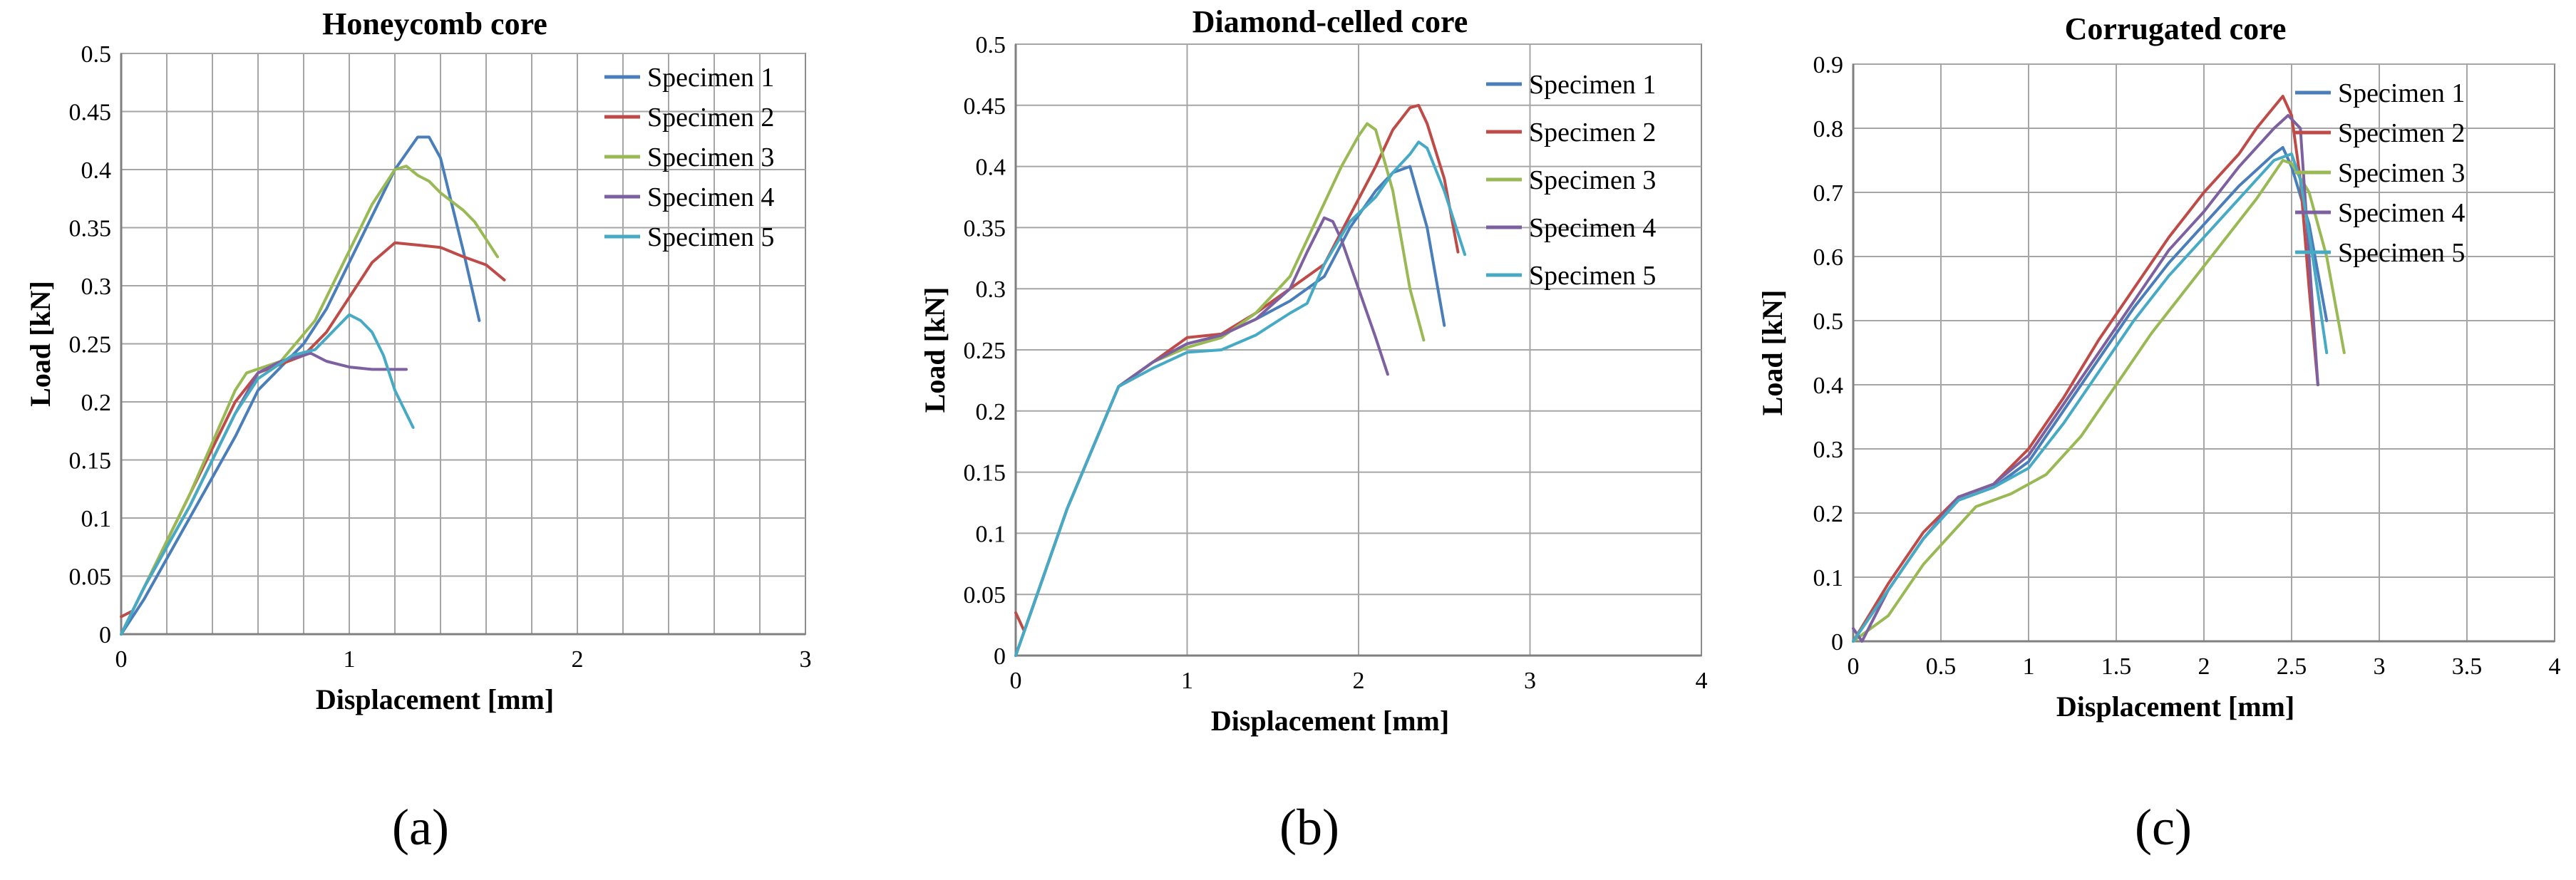 Image resolution: width=2576 pixels, height=880 pixels. Describe the element at coordinates (1828, 193) in the screenshot. I see `y-tick-label: 0.7` at that location.